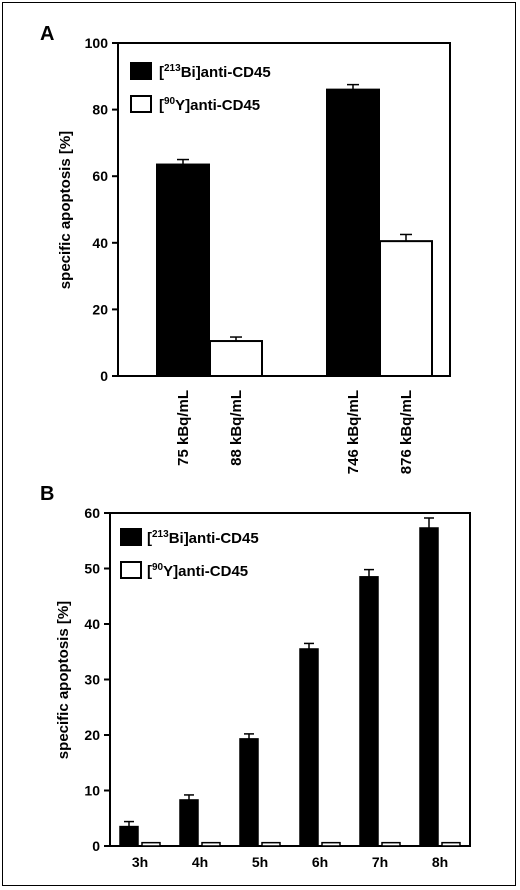  What do you see at coordinates (183, 428) in the screenshot?
I see `panel-a-category-label-0: 75 kBq/mL` at bounding box center [183, 428].